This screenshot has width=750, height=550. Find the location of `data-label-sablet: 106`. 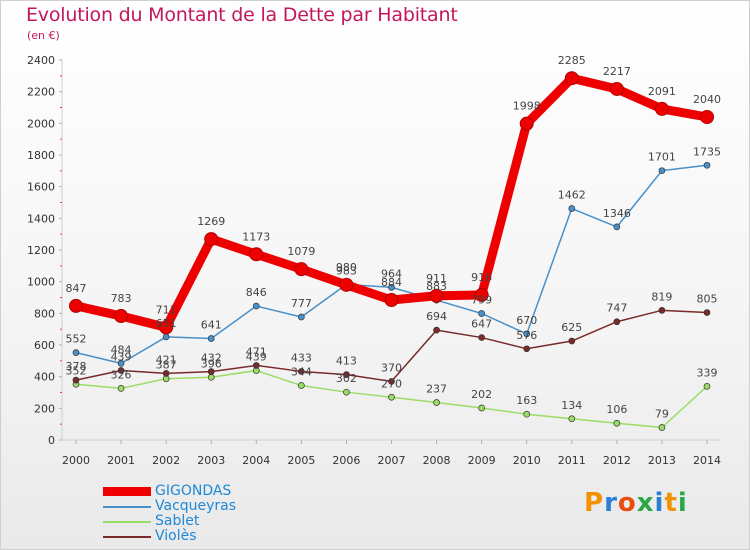

data-label-sablet: 106 is located at coordinates (616, 409).